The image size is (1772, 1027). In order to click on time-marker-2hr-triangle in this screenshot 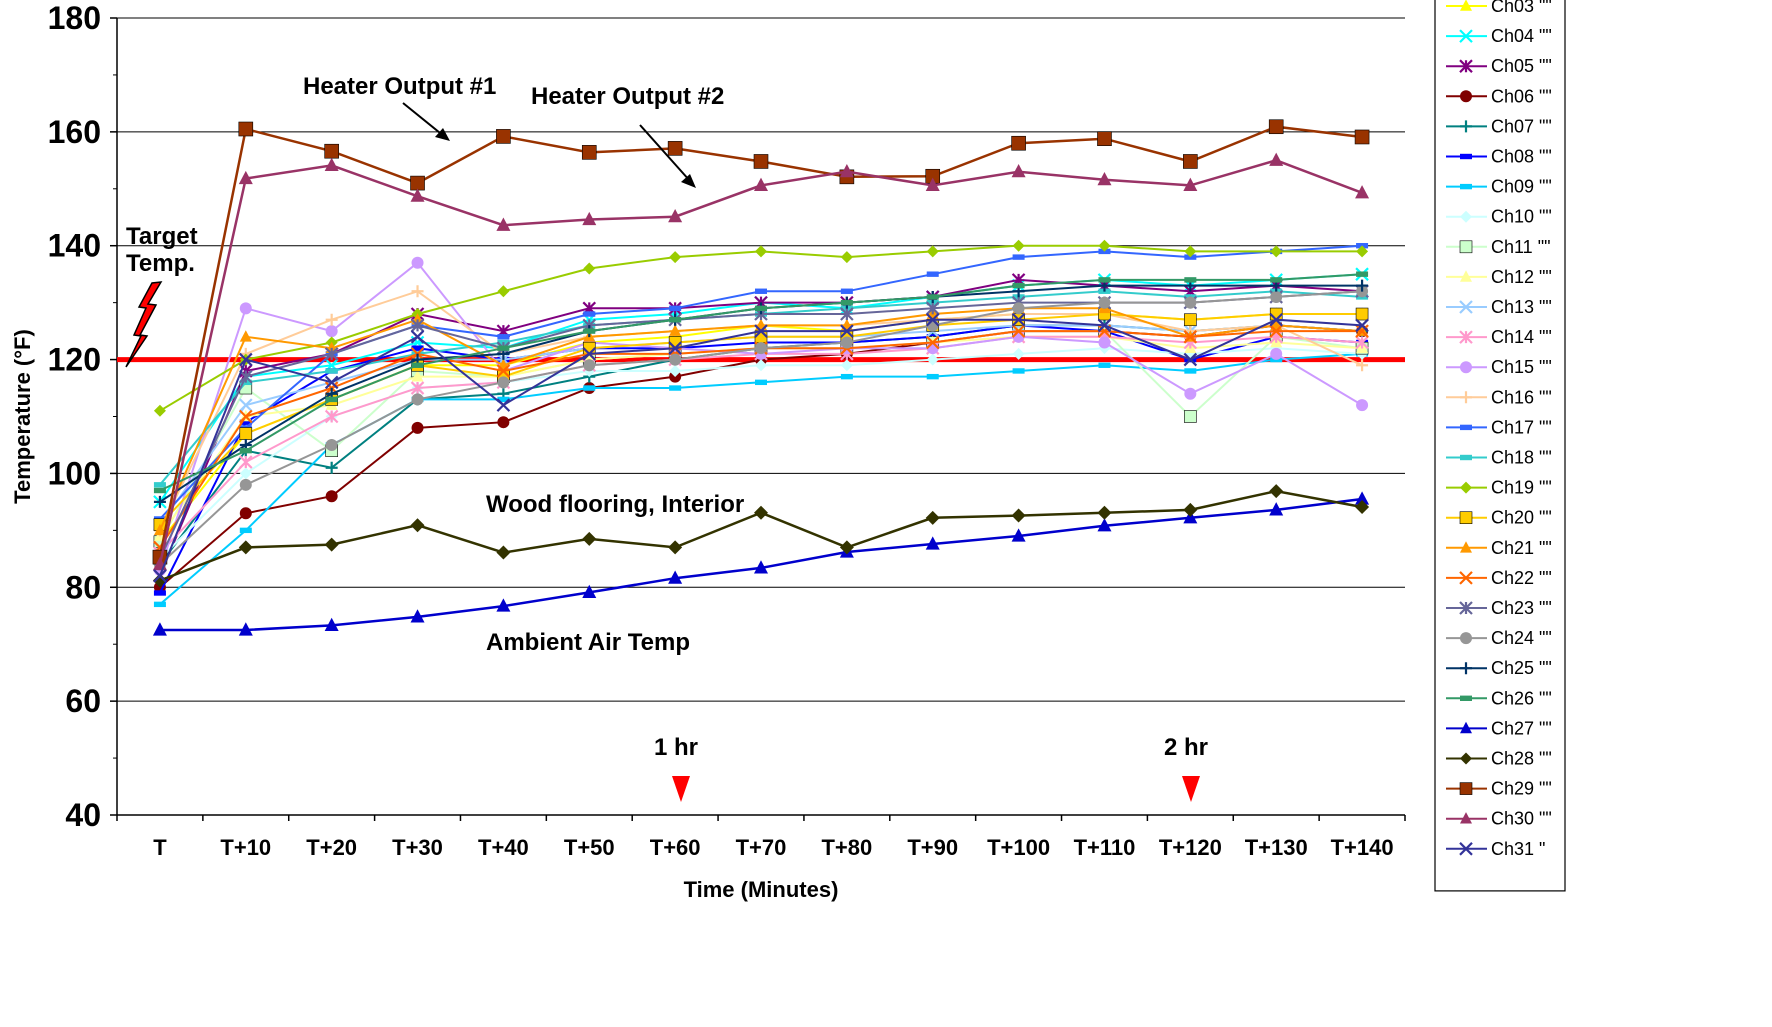, I will do `click(1191, 789)`.